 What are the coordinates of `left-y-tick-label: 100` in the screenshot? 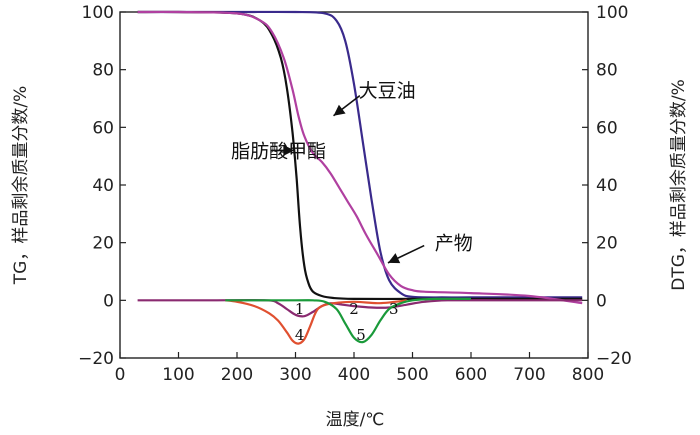 It's located at (98, 13).